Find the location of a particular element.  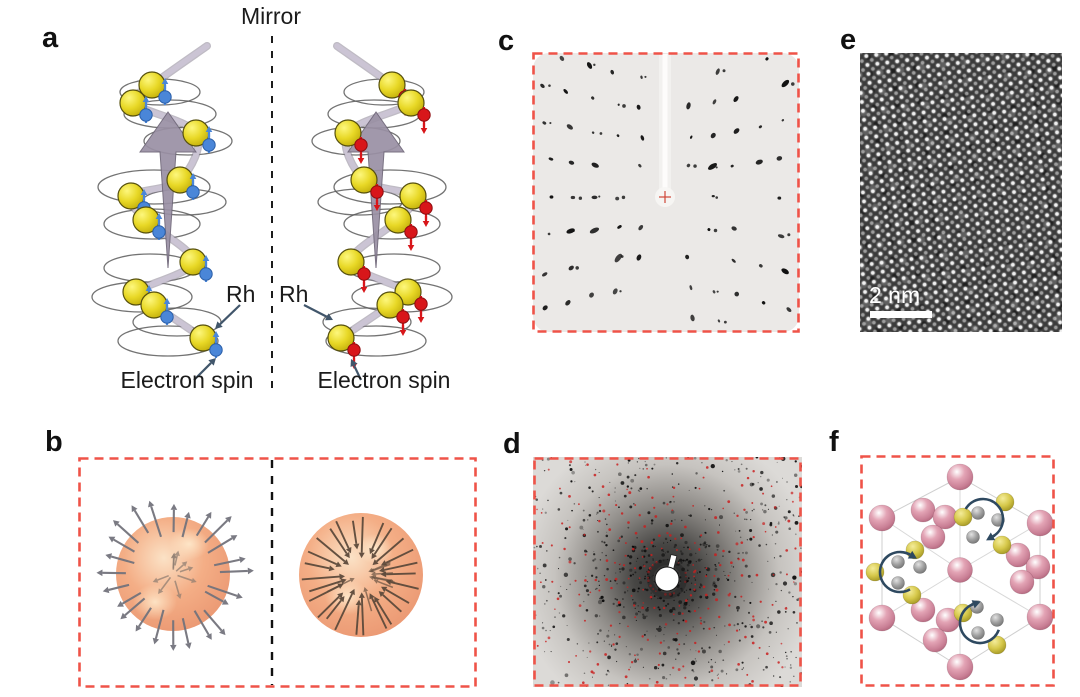

rh-label-left: Rh is located at coordinates (241, 294).